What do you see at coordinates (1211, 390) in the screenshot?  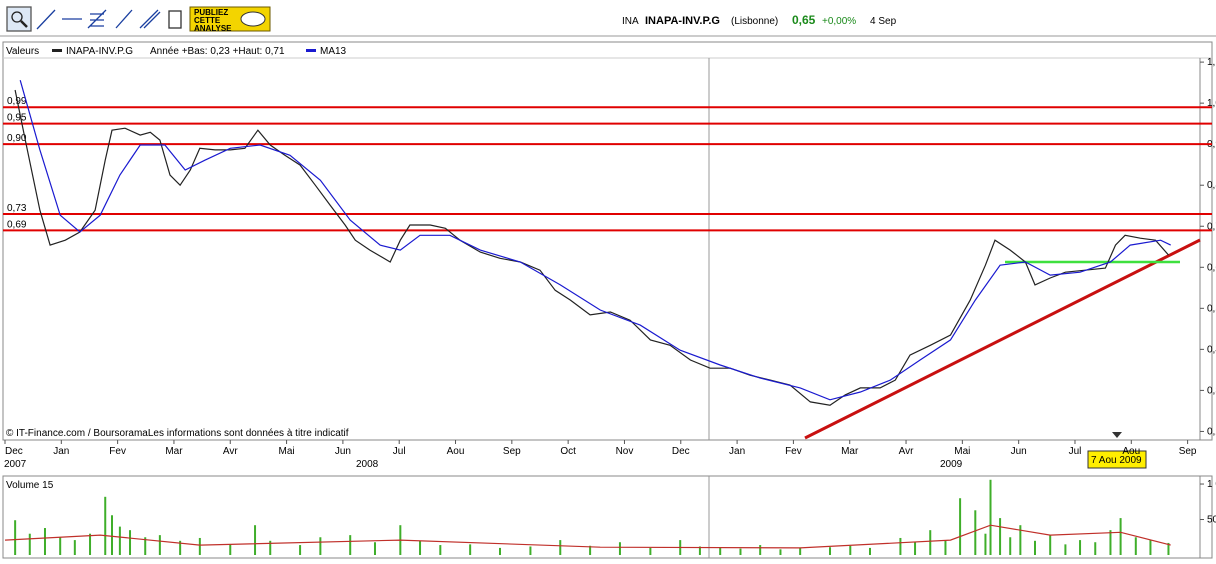 I see `y-tick-label: 0,3` at bounding box center [1211, 390].